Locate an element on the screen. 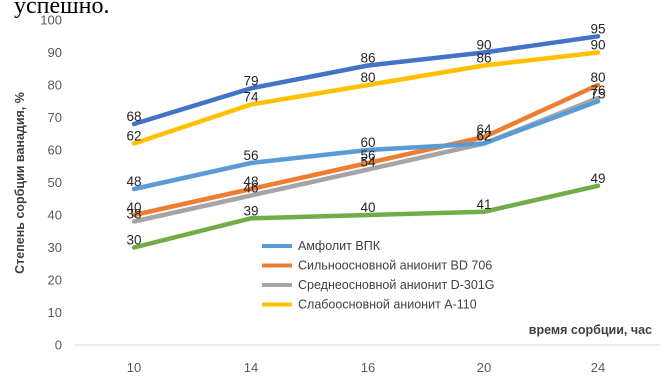 The height and width of the screenshot is (378, 665). y-tick-label: 0 is located at coordinates (58, 345).